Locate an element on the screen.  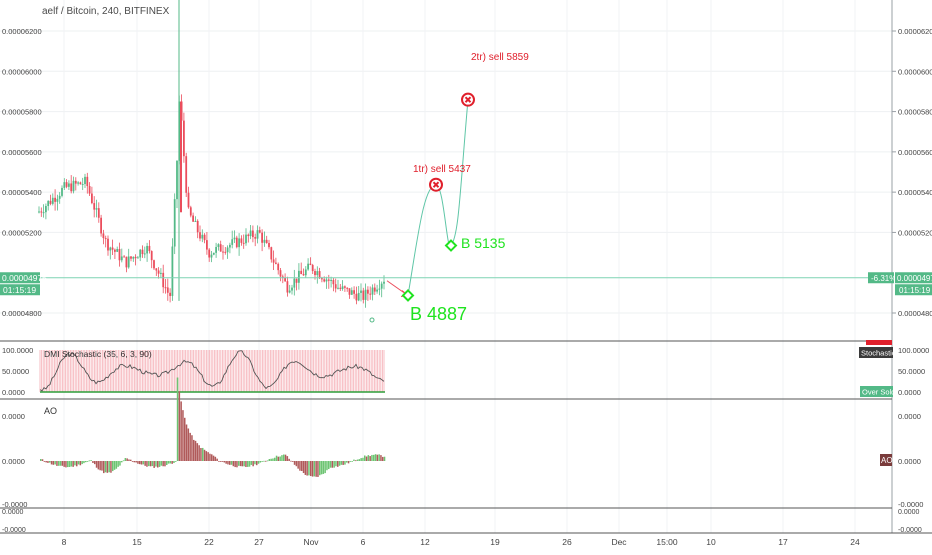
stoch-tick-right: 50.0000 is located at coordinates (911, 371).